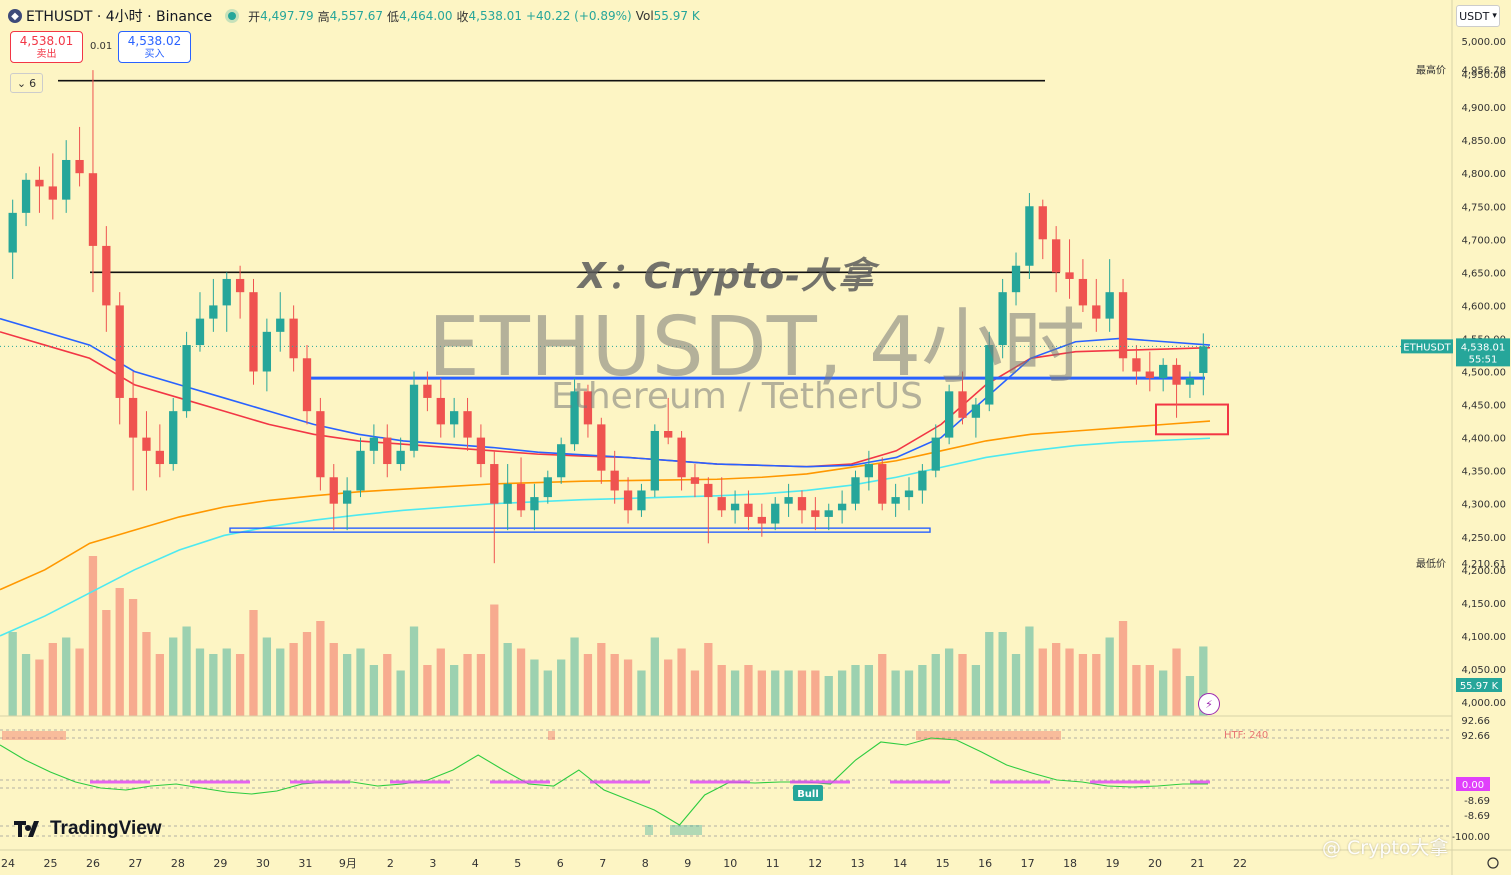  What do you see at coordinates (1475, 736) in the screenshot?
I see `osc-tick: 92.66` at bounding box center [1475, 736].